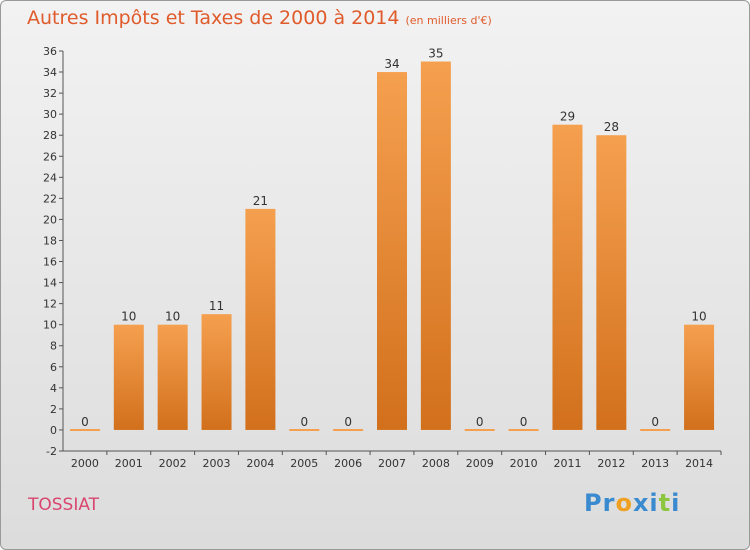 This screenshot has width=750, height=550. What do you see at coordinates (85, 463) in the screenshot?
I see `x-tick-label: 2000` at bounding box center [85, 463].